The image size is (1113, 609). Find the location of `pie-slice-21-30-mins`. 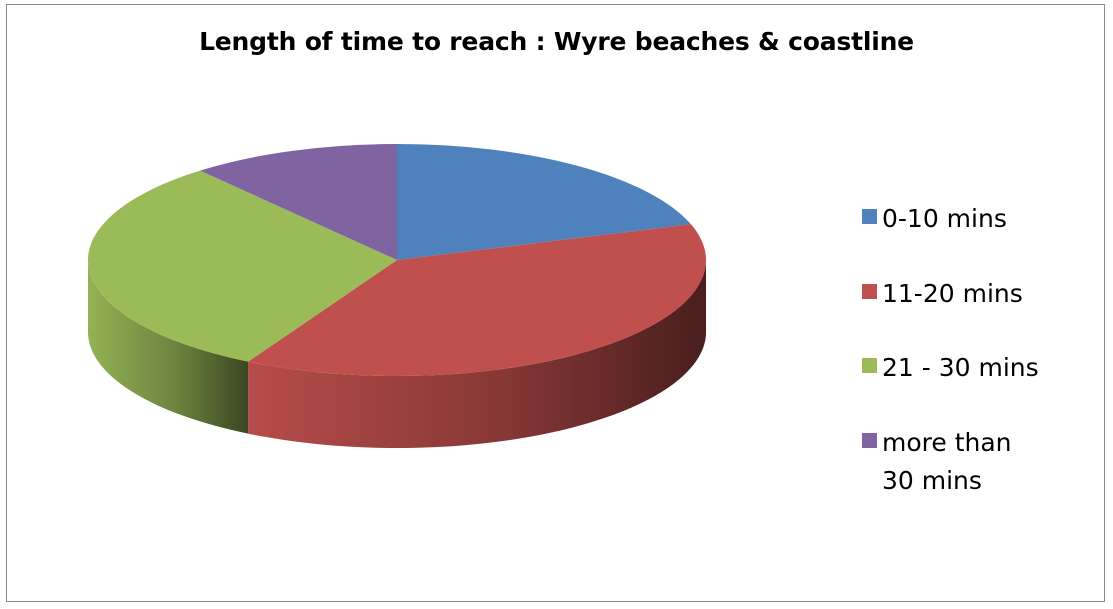

pie-slice-21-30-mins is located at coordinates (242, 266).